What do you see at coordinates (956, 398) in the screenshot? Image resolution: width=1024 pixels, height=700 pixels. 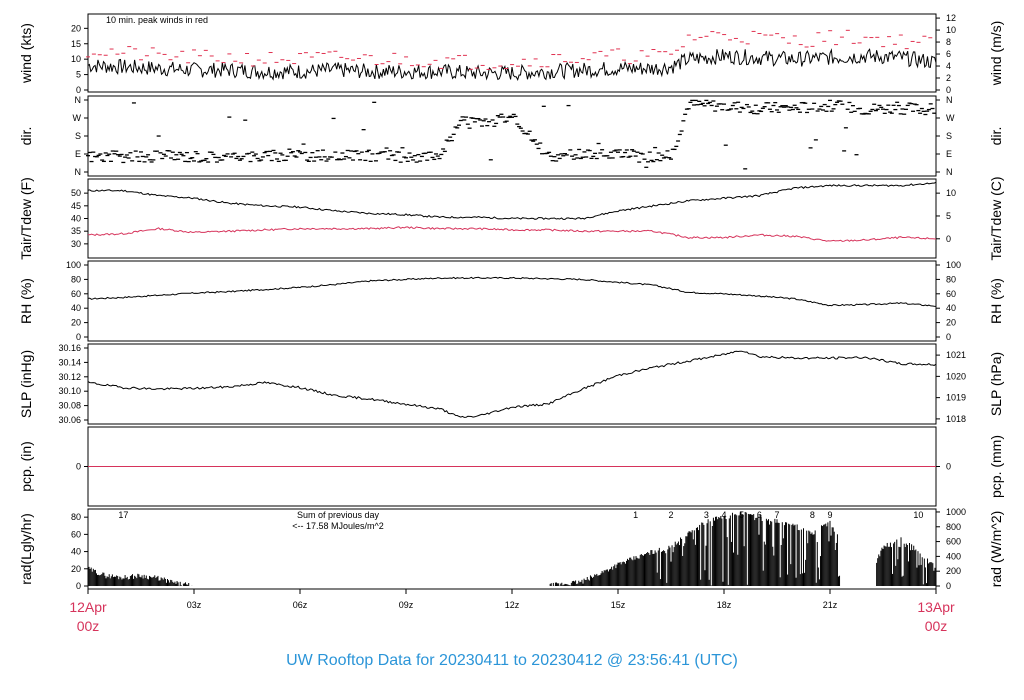 I see `right-tick-label: 1019` at bounding box center [956, 398].